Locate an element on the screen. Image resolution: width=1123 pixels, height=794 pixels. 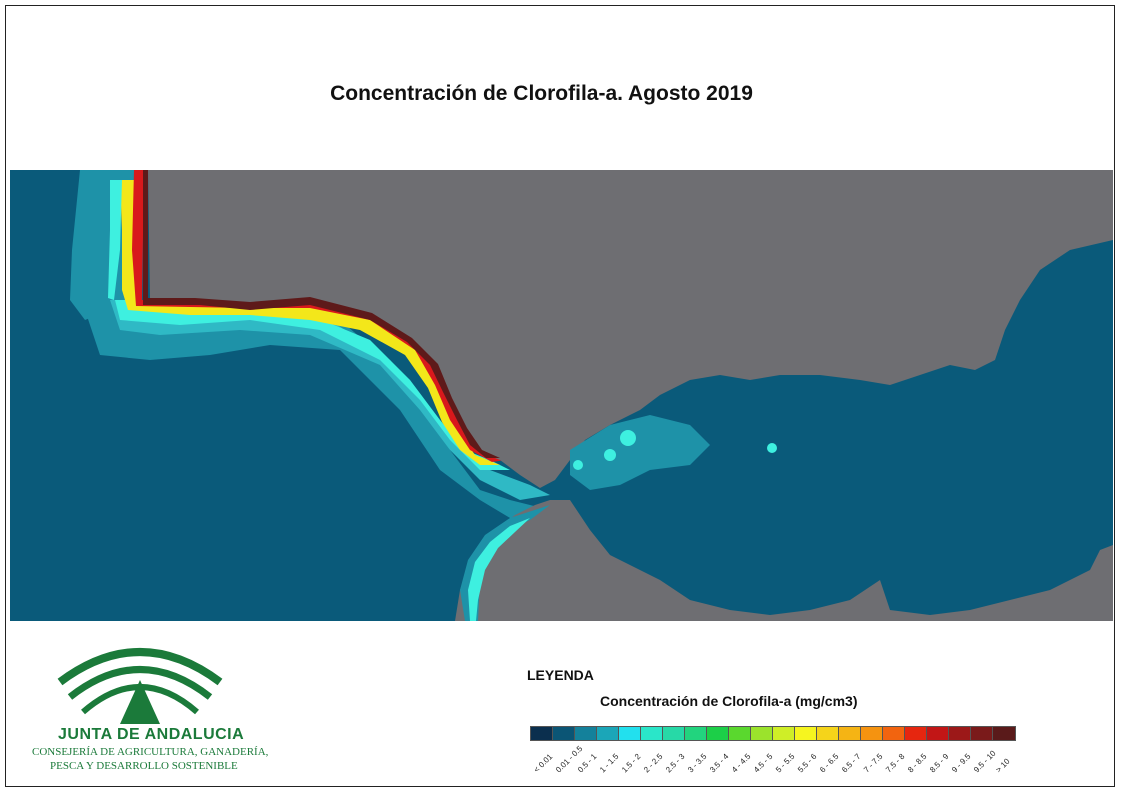
legend-color-bar is located at coordinates (773, 733).